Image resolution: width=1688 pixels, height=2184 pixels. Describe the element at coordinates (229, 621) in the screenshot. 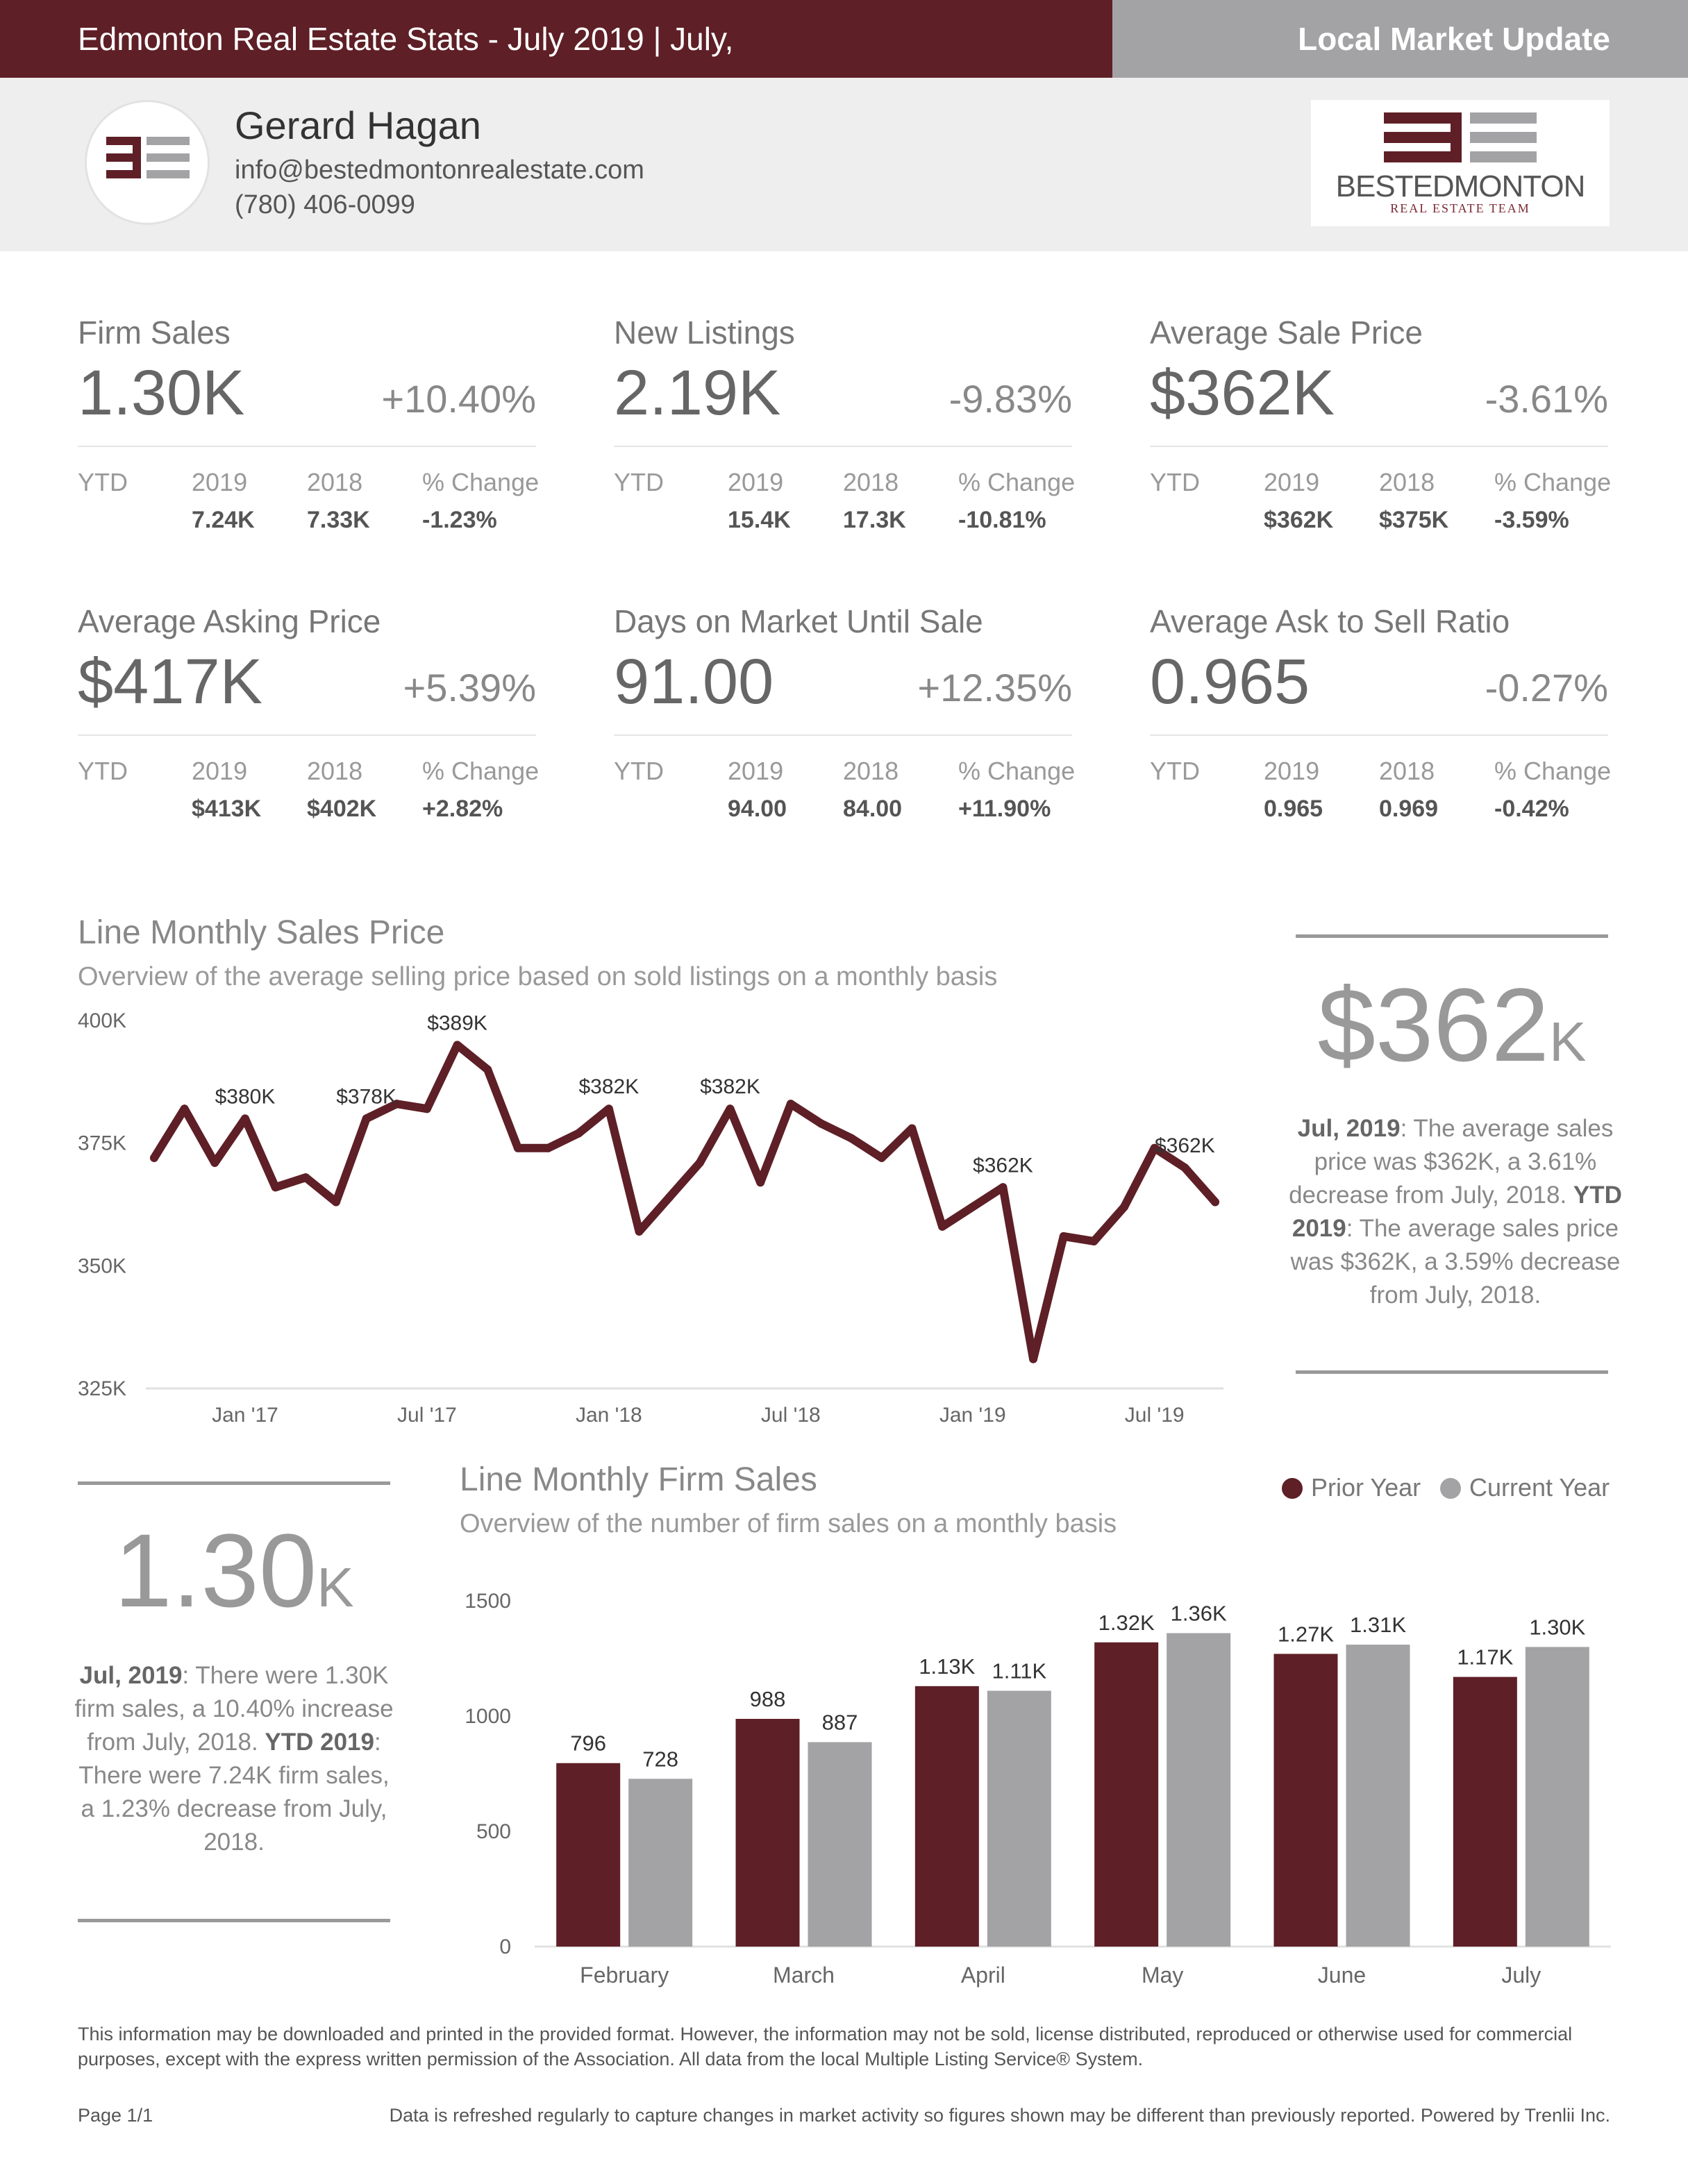

I see `stat-title: Average Asking Price` at that location.